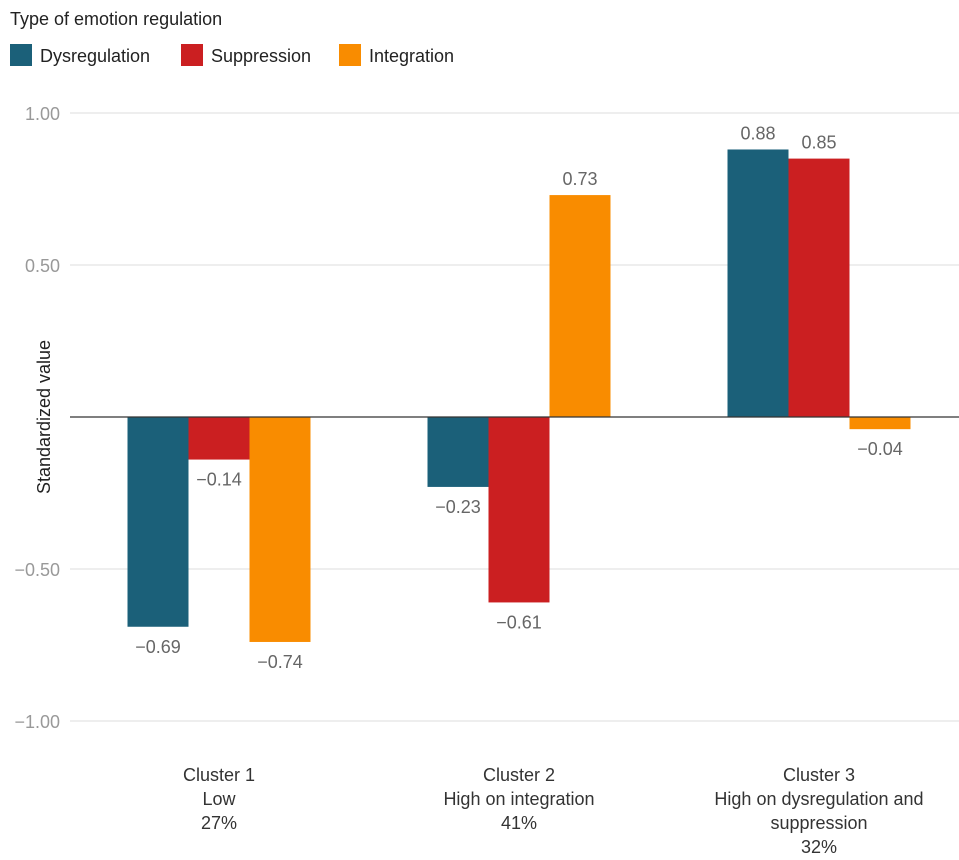  What do you see at coordinates (411, 56) in the screenshot?
I see `legend-label-integration: Integration` at bounding box center [411, 56].